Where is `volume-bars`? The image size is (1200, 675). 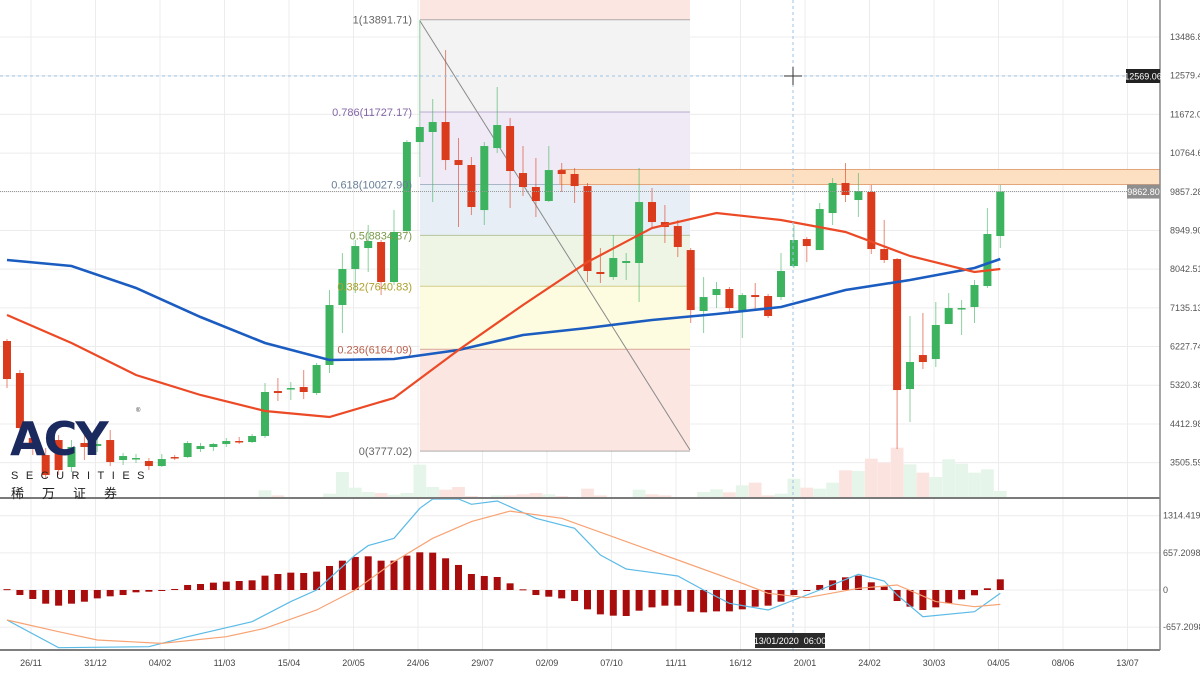 volume-bars is located at coordinates (632, 472).